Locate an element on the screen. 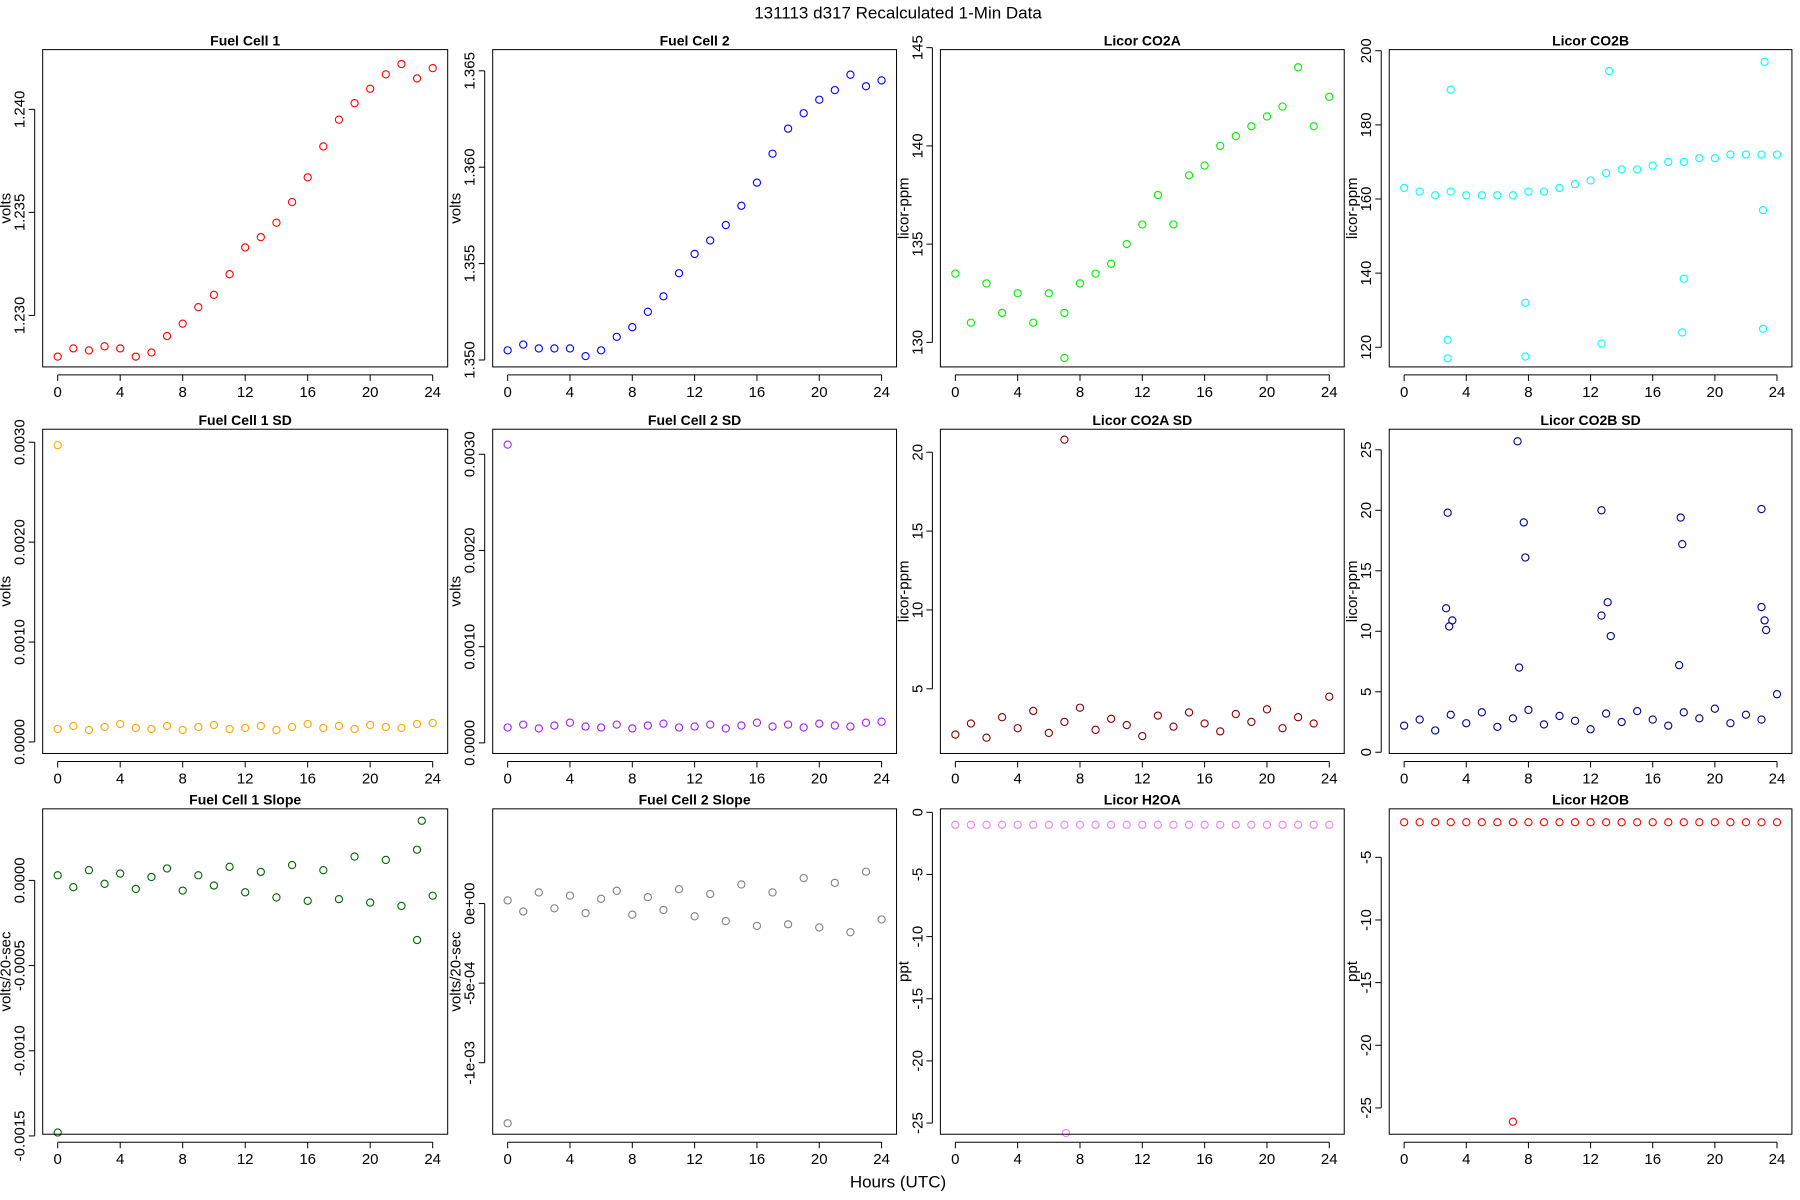 The width and height of the screenshot is (1800, 1200). x-tick-label: 4 is located at coordinates (1017, 778).